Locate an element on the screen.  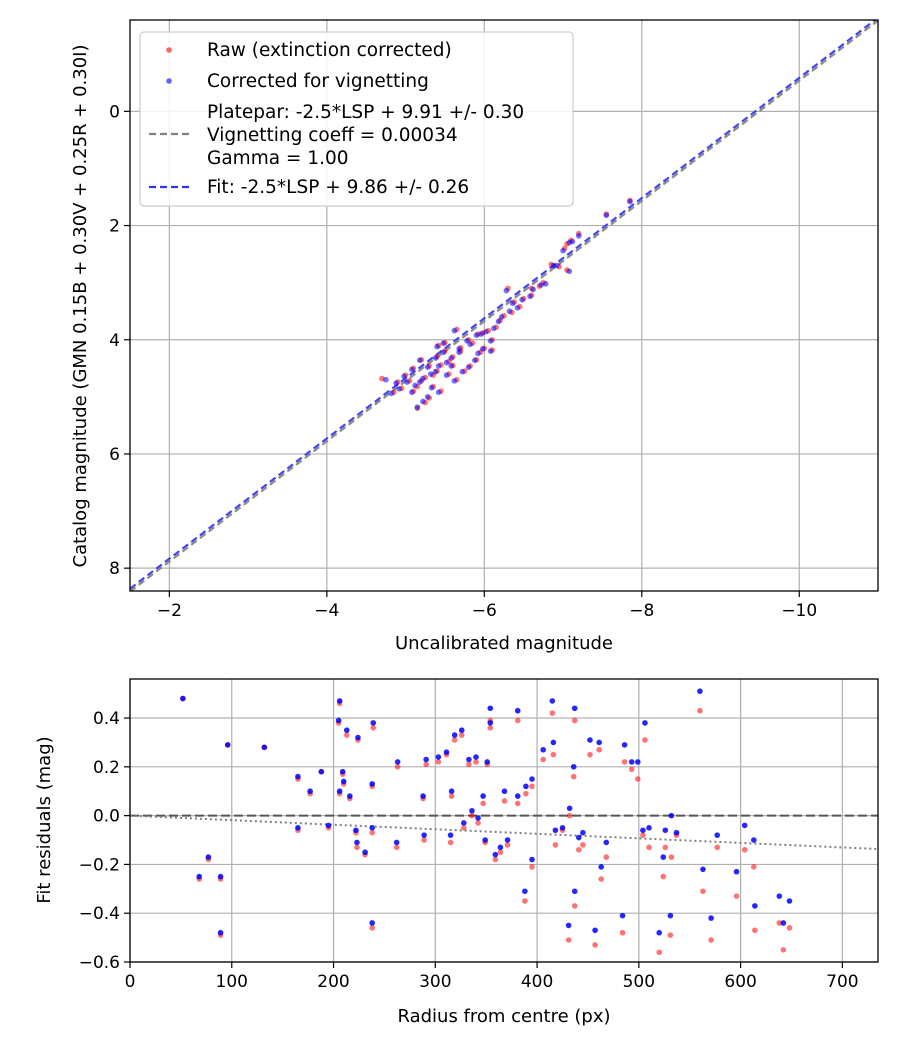
legend-platepar-line-1: Vignetting coeff = 0.00034 is located at coordinates (332, 135).